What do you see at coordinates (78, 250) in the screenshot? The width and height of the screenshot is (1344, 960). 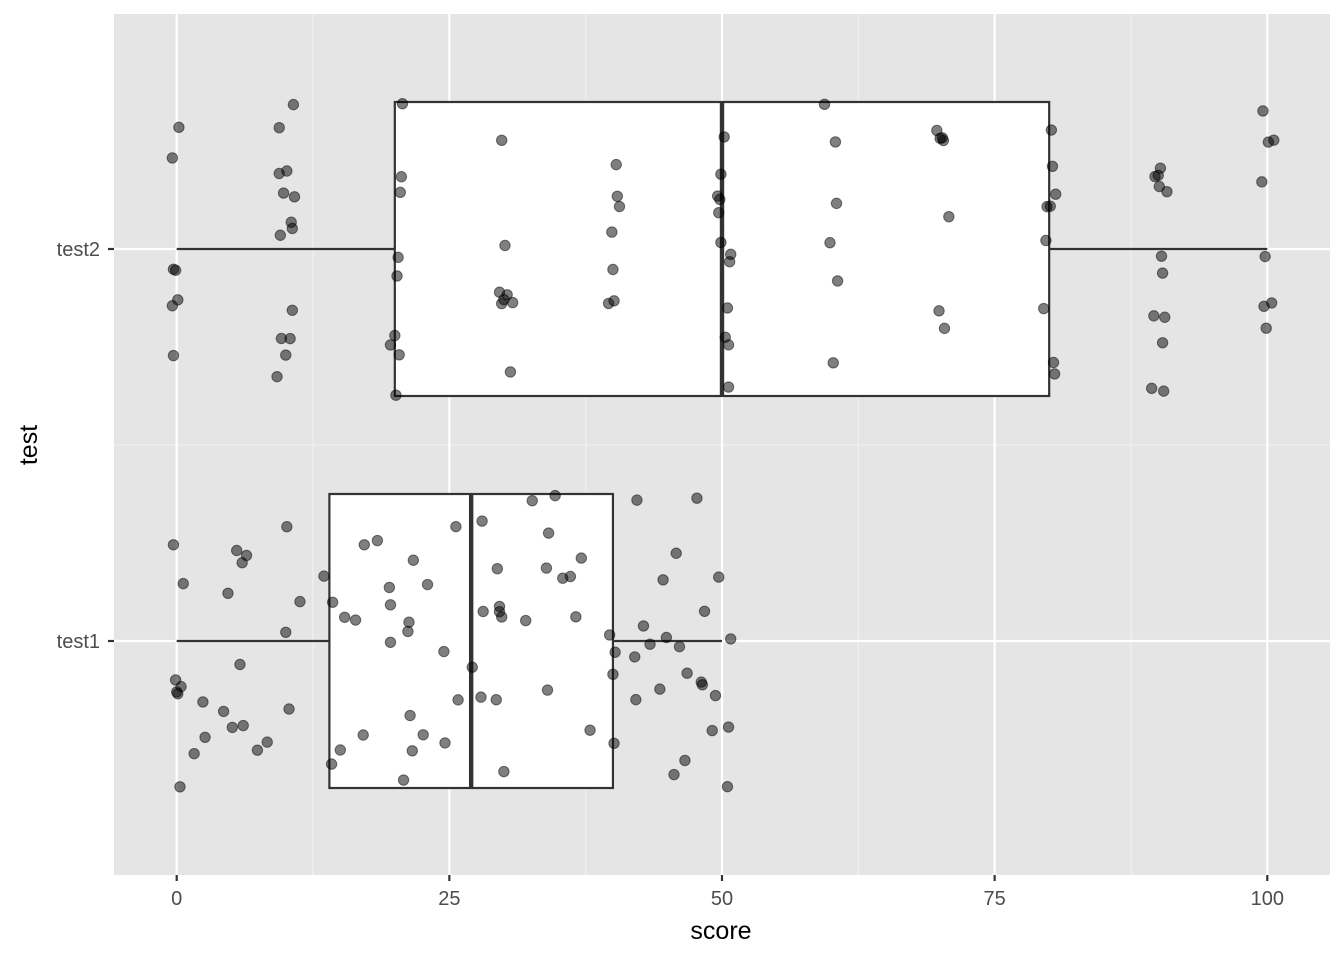 I see `y-tick-label: test2` at bounding box center [78, 250].